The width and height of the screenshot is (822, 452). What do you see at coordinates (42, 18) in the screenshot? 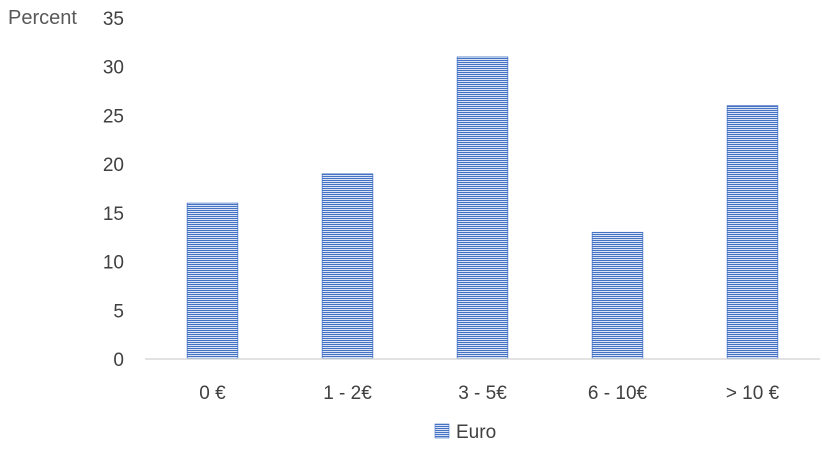
I see `y-axis-label: Percent` at bounding box center [42, 18].